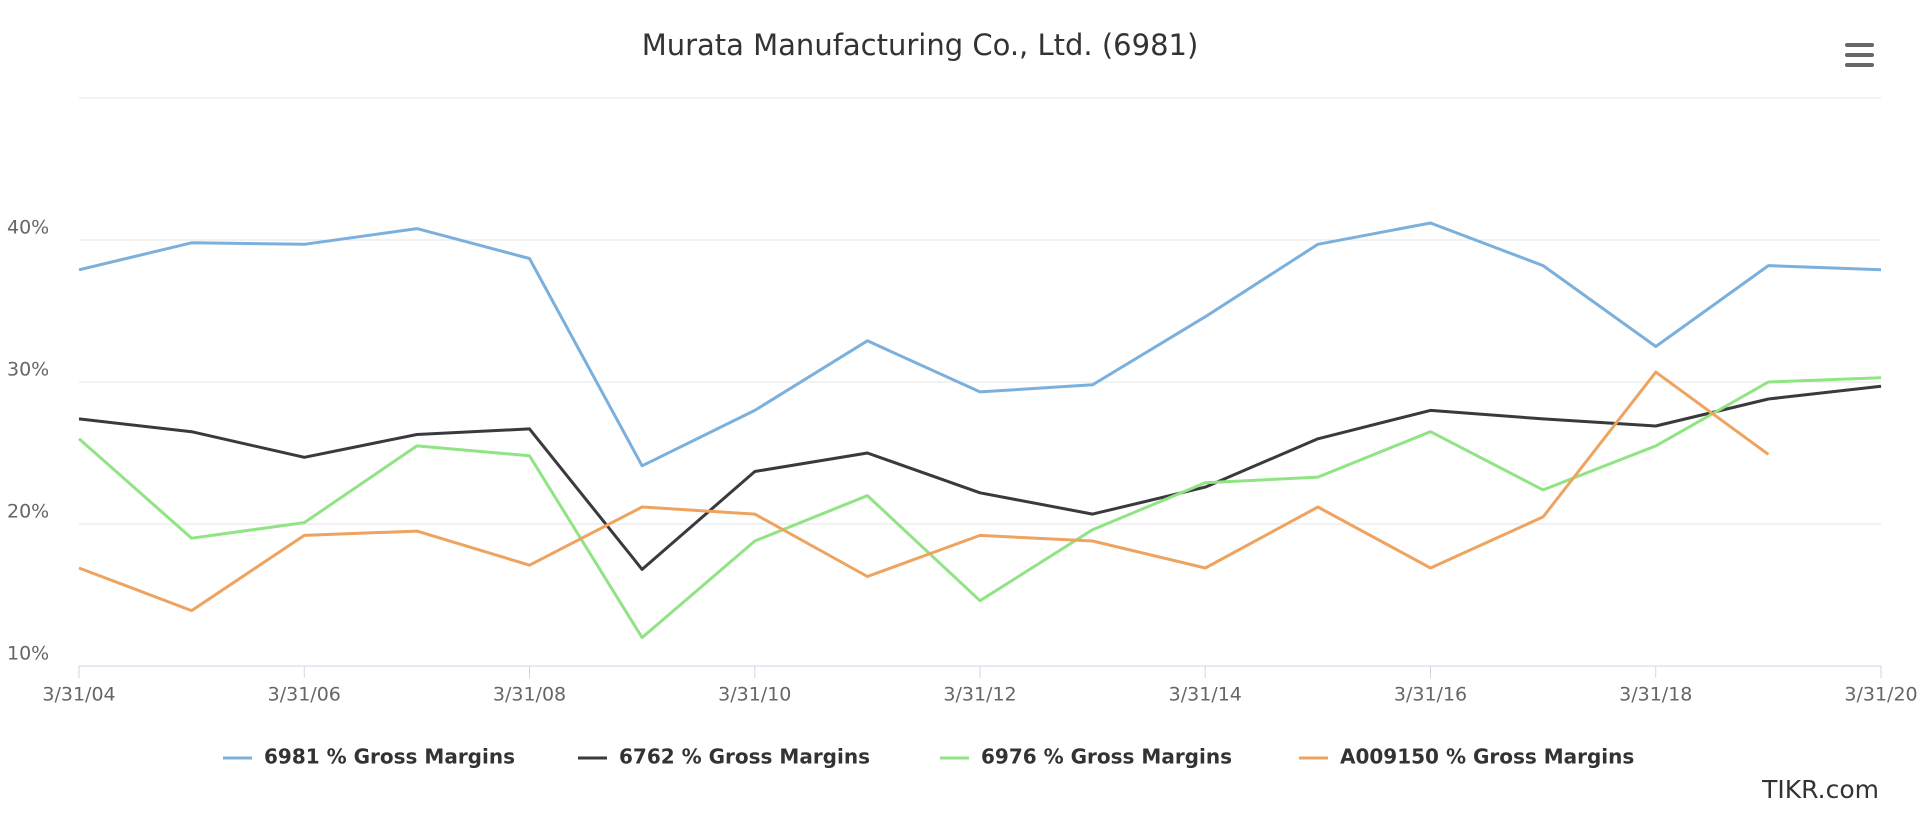  What do you see at coordinates (389, 757) in the screenshot?
I see `legend-label: 6981 % Gross Margins` at bounding box center [389, 757].